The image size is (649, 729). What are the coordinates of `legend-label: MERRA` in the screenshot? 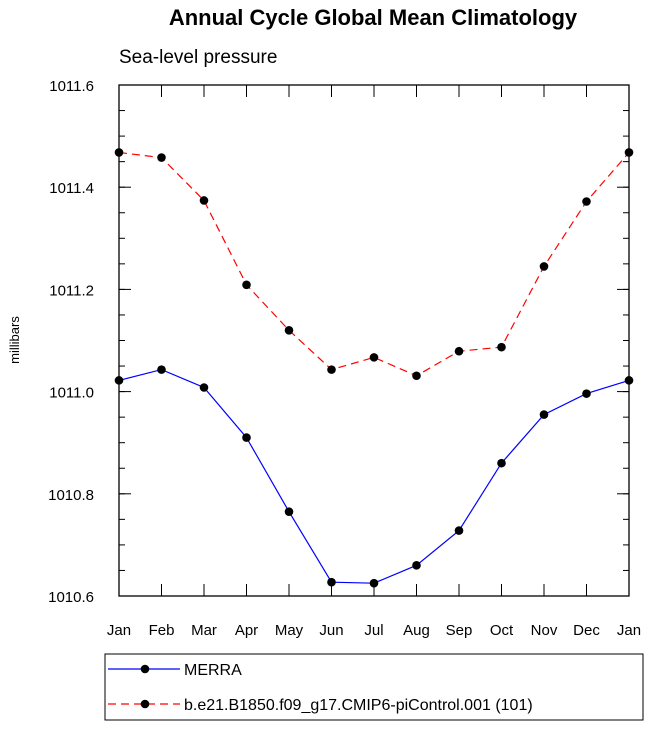 It's located at (213, 670).